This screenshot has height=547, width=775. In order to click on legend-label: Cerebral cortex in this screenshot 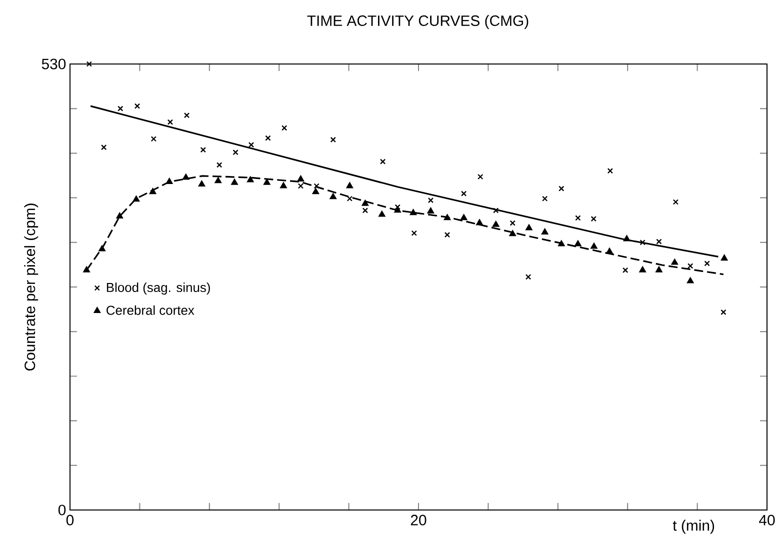, I will do `click(150, 310)`.